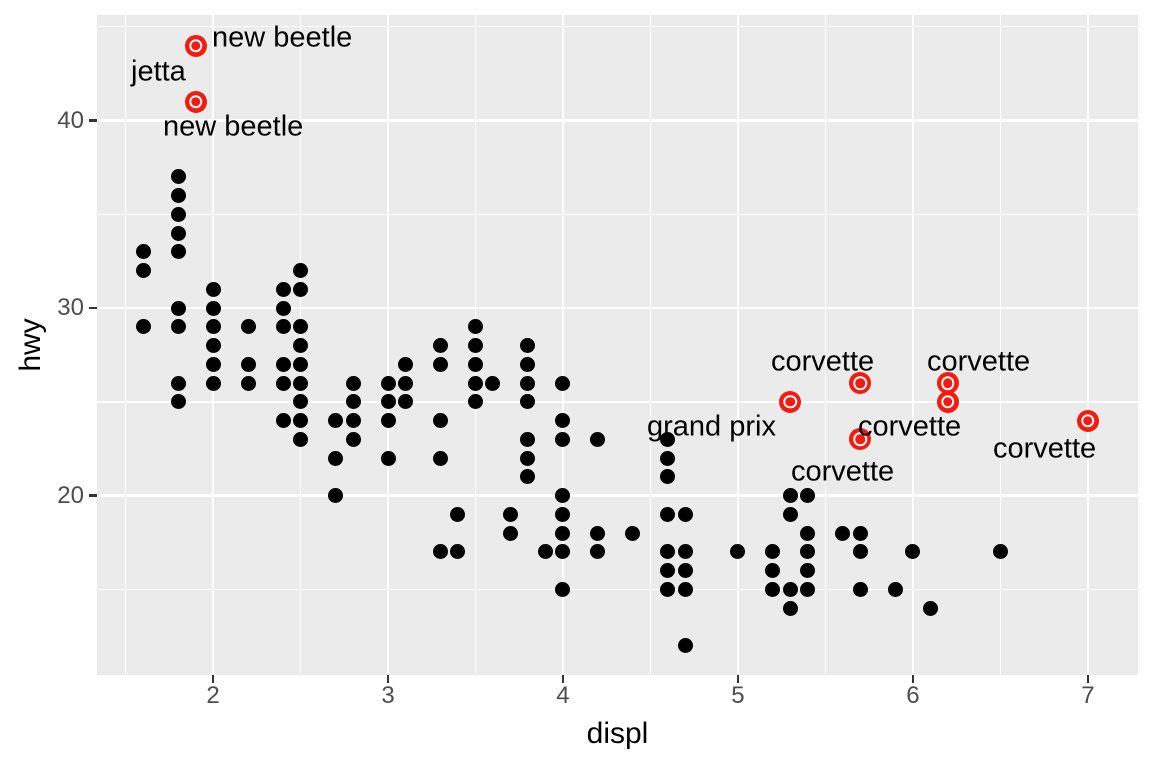 The width and height of the screenshot is (1152, 768). I want to click on y-tick-label-30: 30, so click(70, 308).